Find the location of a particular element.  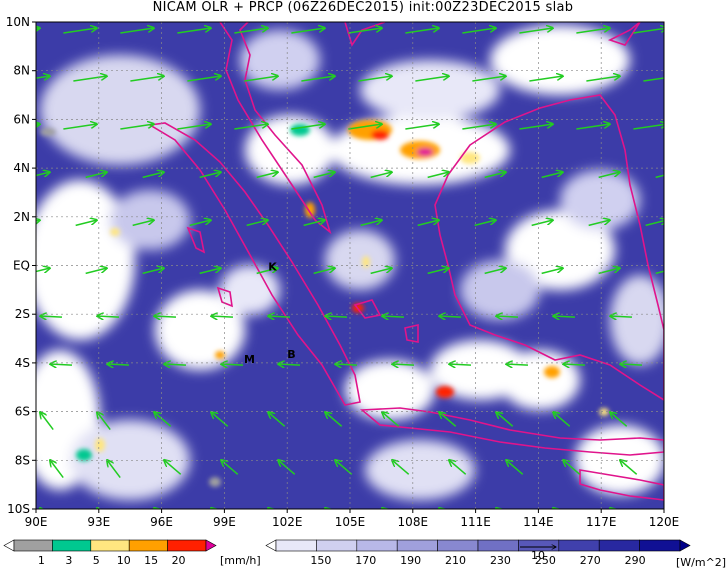

lat-tick-label: 10N is located at coordinates (18, 22).